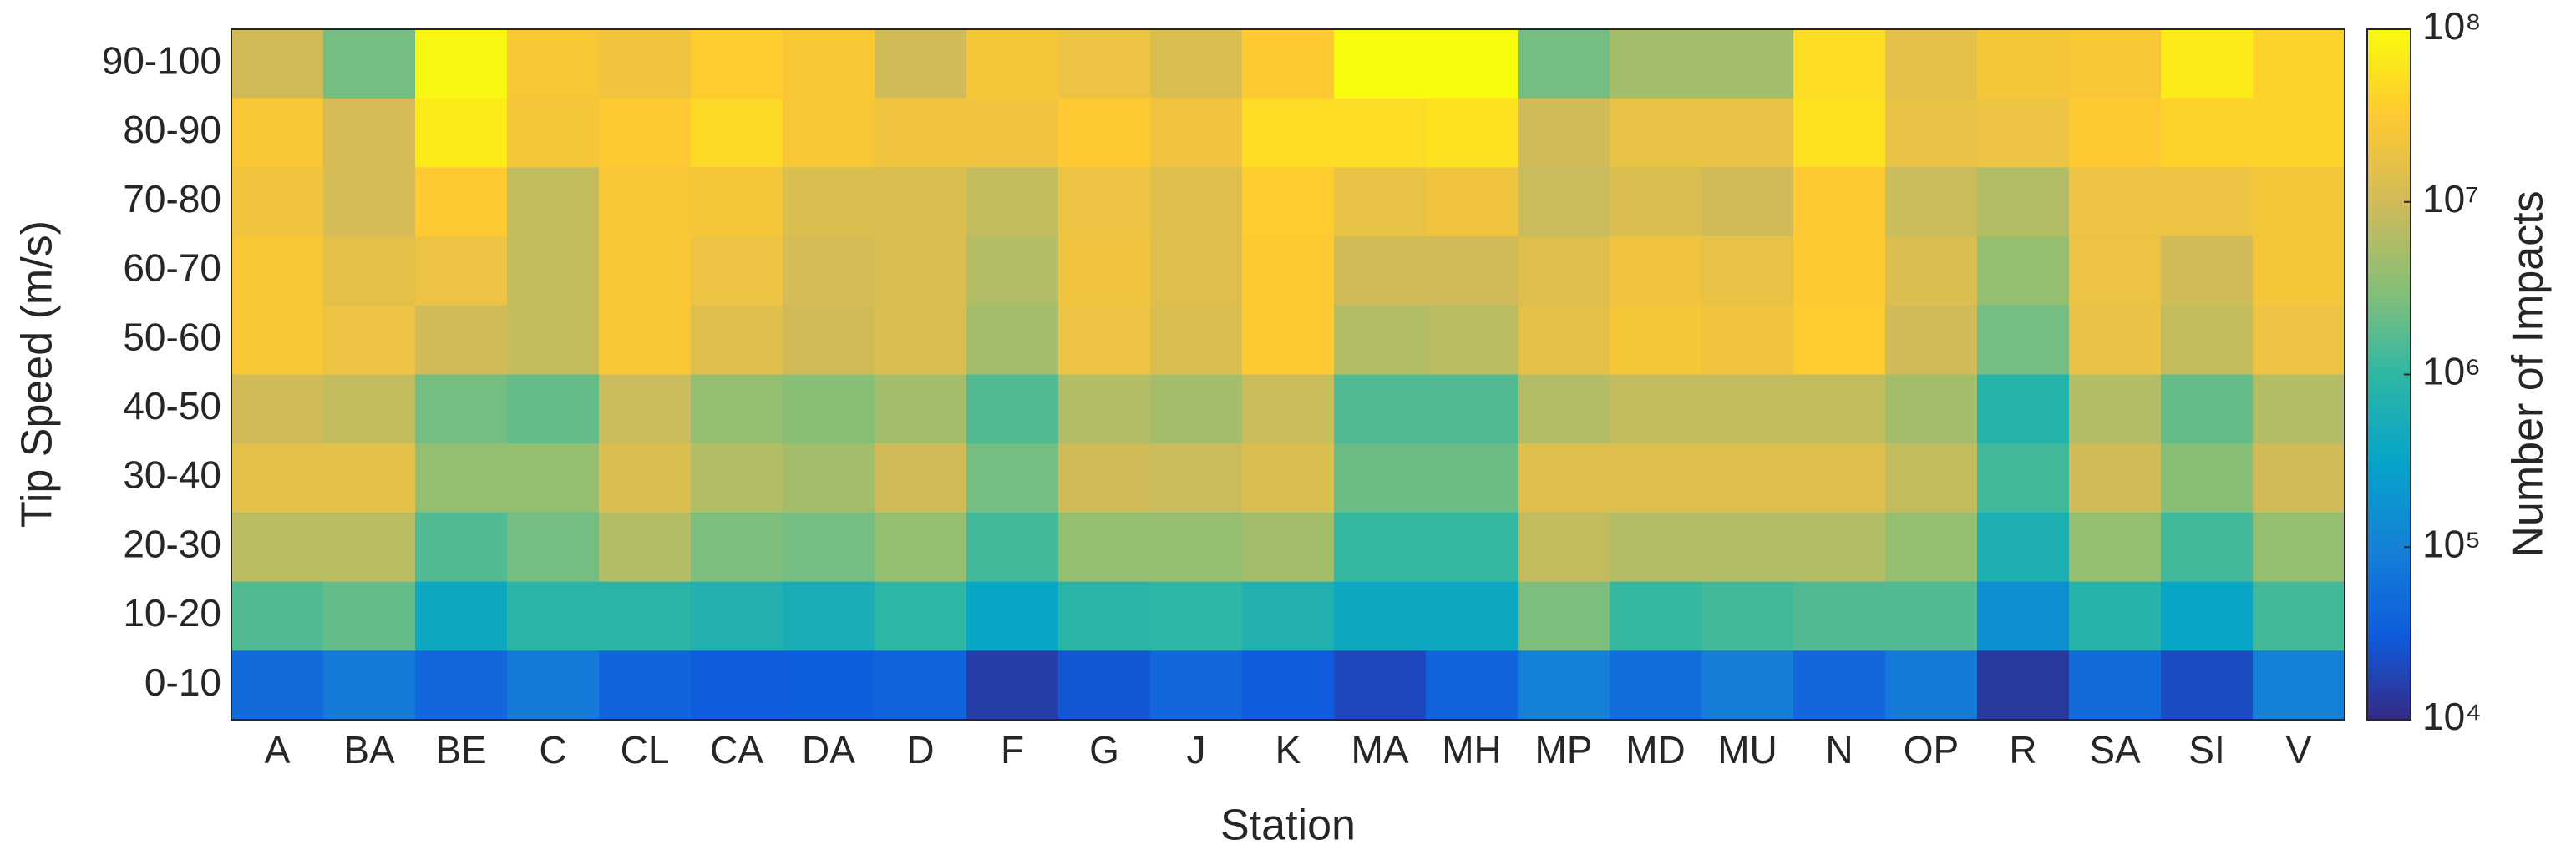 The width and height of the screenshot is (2576, 865). What do you see at coordinates (172, 337) in the screenshot?
I see `y-tick-label: 50-60` at bounding box center [172, 337].